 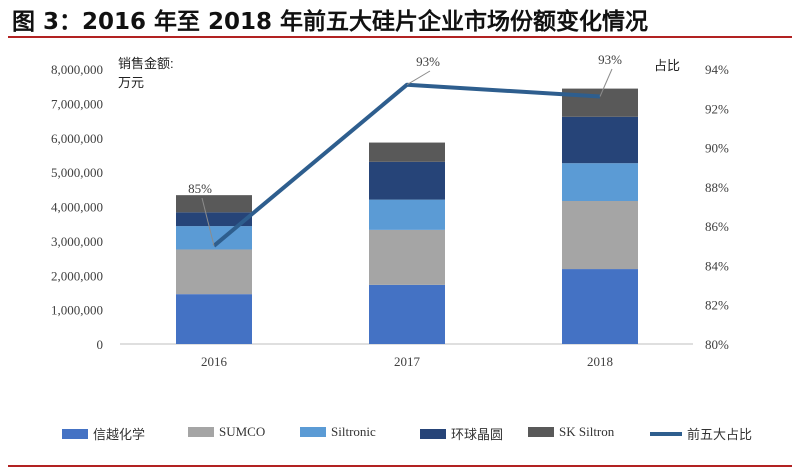 What do you see at coordinates (330, 22) in the screenshot?
I see `figure-title: 图 3：2016 年至 2018 年前五大硅片企业市场份额变化情况` at bounding box center [330, 22].